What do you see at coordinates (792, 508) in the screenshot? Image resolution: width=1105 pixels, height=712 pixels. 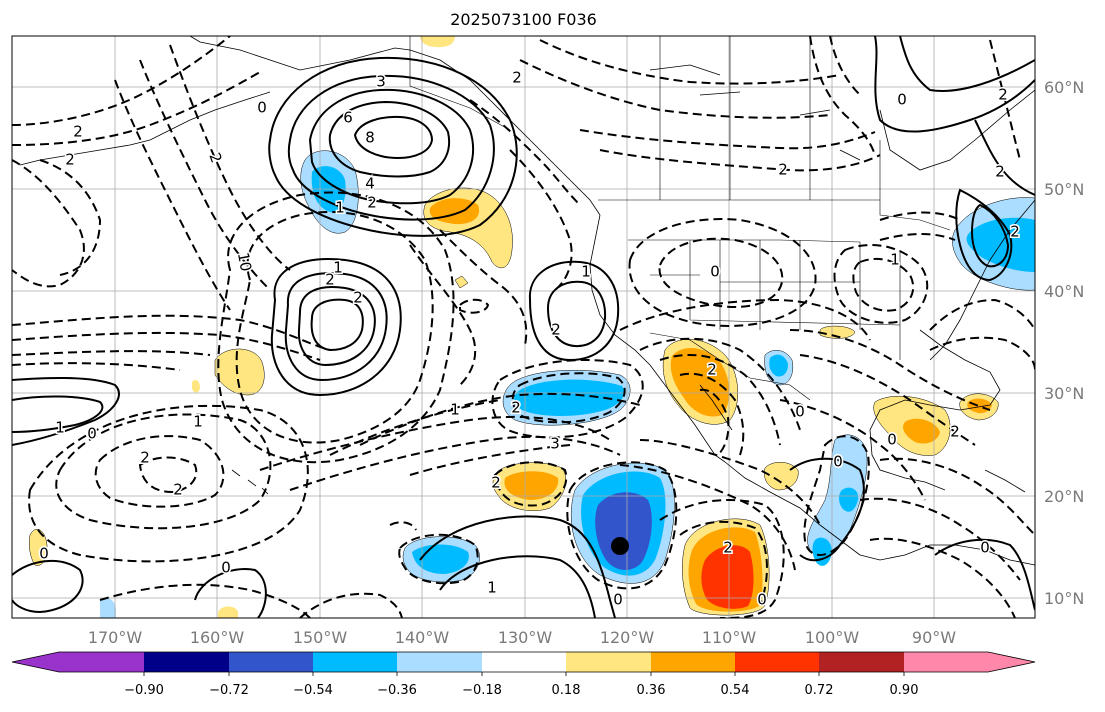 I see `coast-mexico-west` at bounding box center [792, 508].